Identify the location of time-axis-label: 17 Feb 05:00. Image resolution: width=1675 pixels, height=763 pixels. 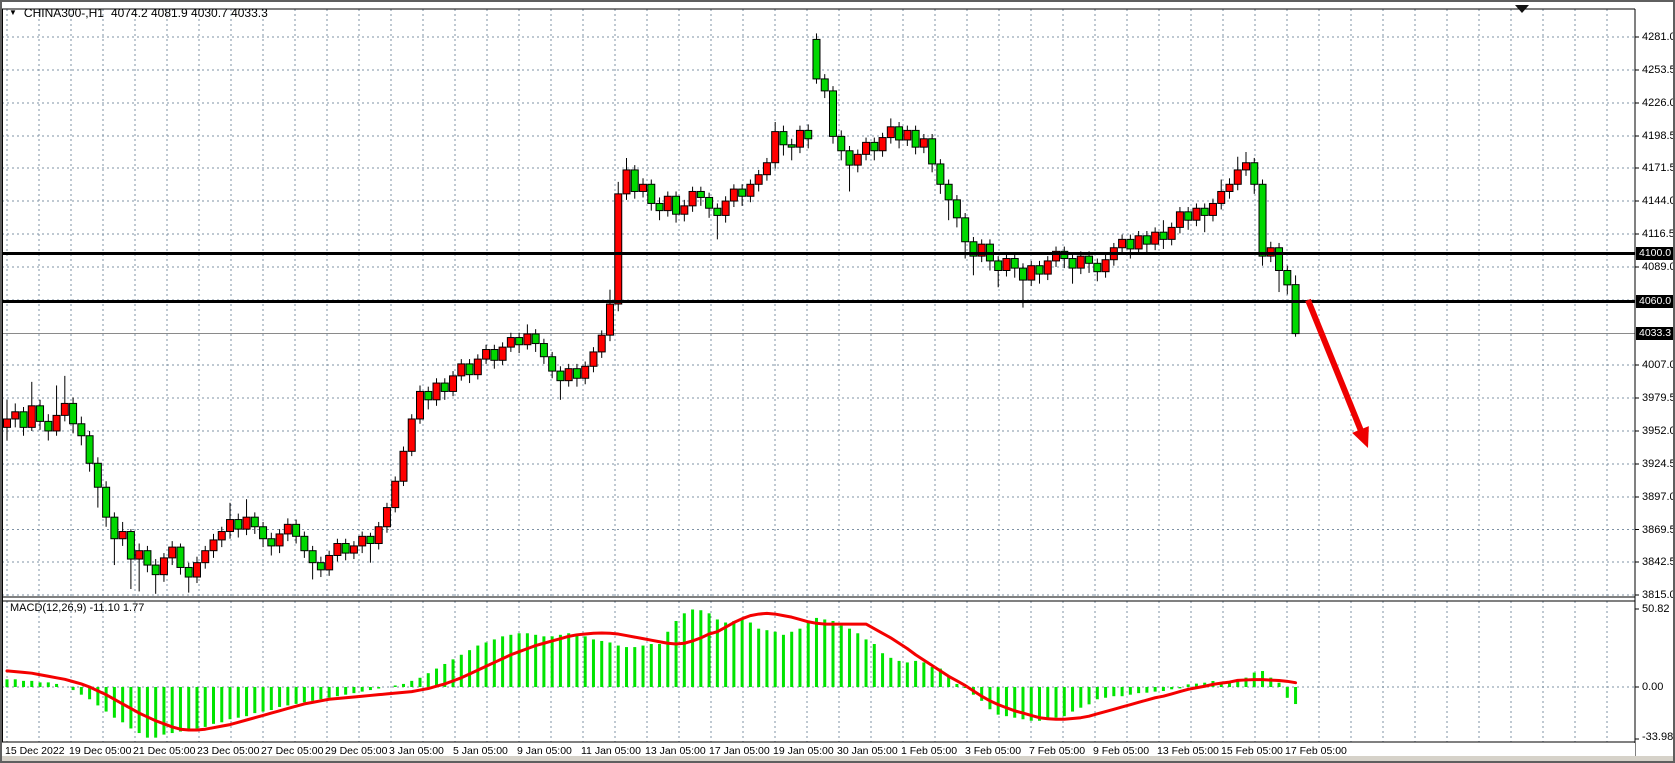
(1316, 751).